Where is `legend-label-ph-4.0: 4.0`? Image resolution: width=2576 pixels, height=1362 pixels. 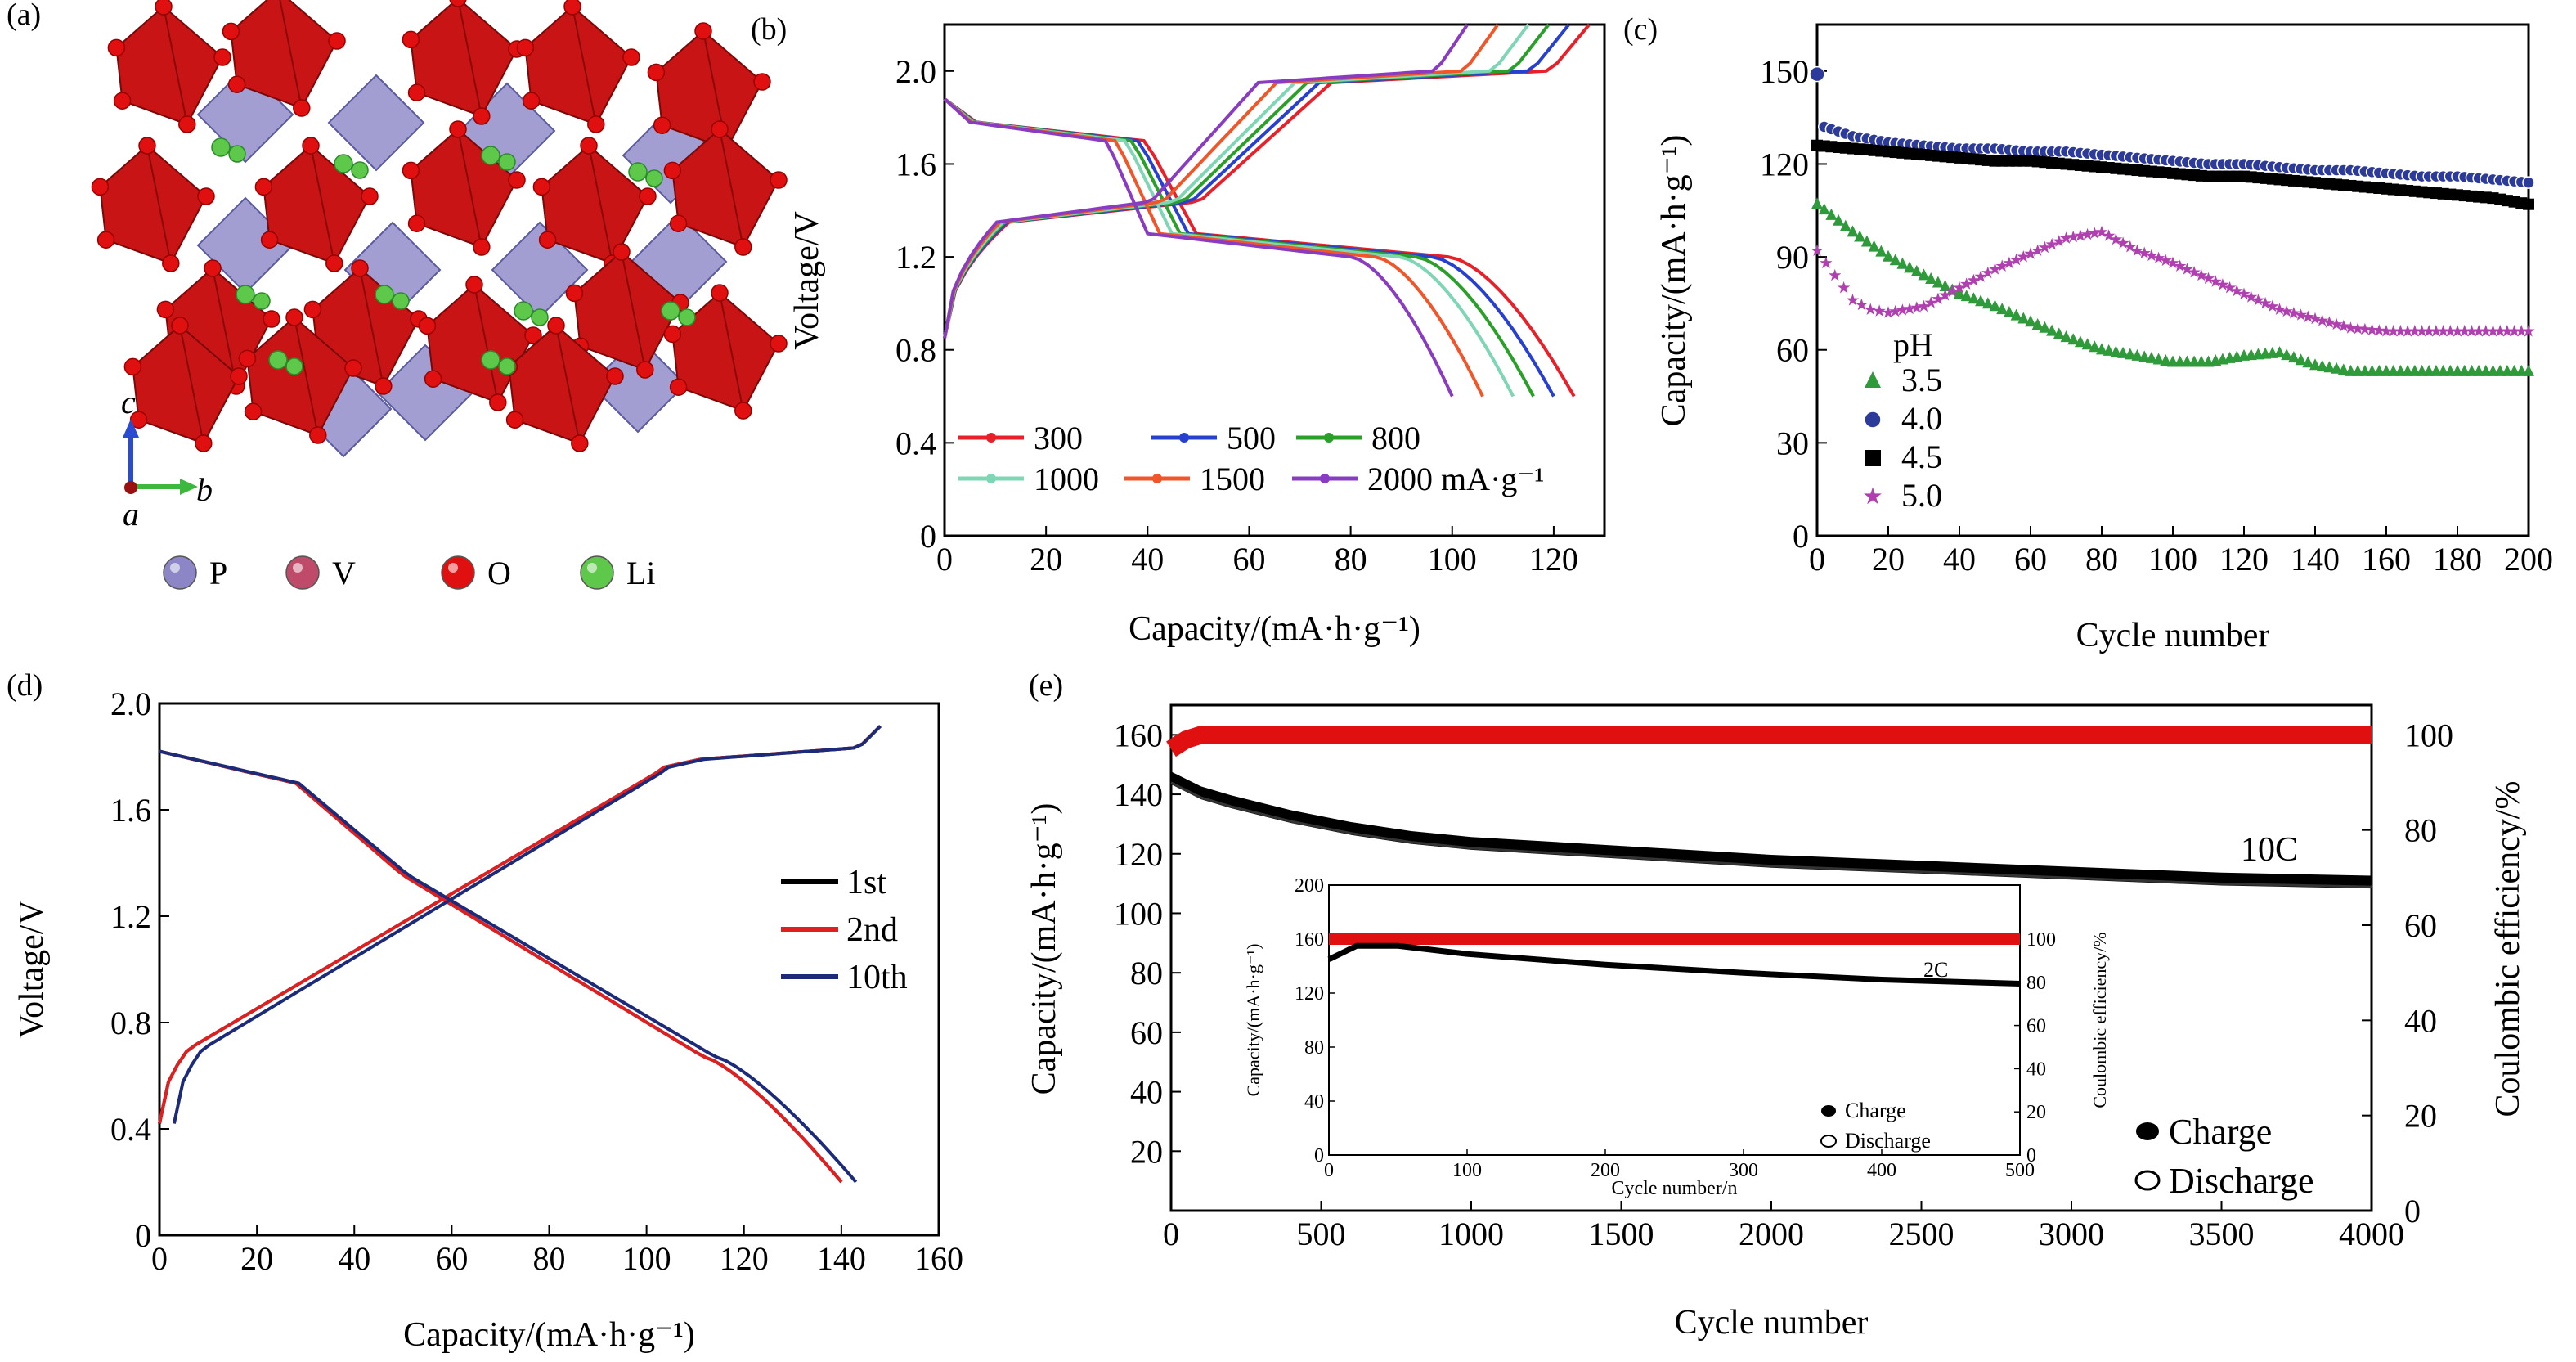 legend-label-ph-4.0: 4.0 is located at coordinates (1921, 418).